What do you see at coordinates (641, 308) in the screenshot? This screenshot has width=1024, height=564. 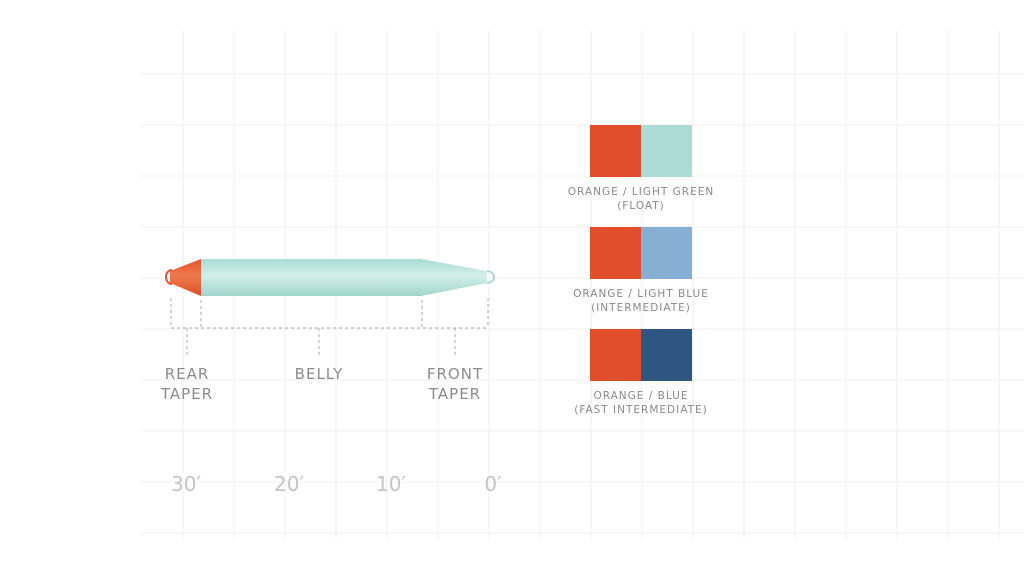 I see `swatch-line-type: (INTERMEDIATE)` at bounding box center [641, 308].